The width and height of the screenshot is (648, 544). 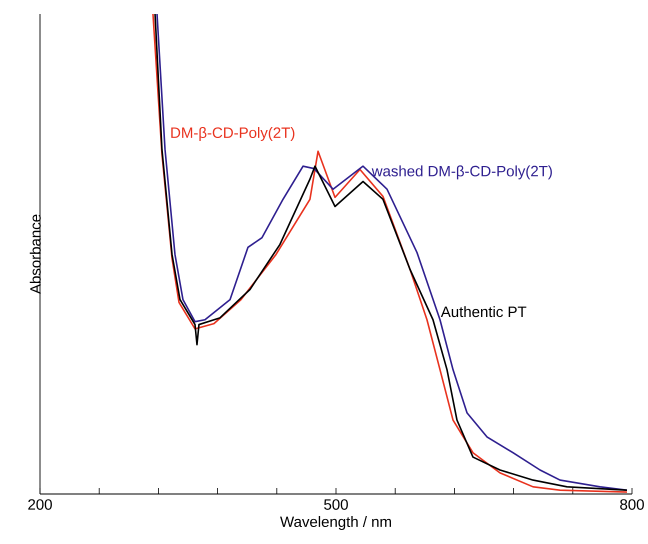 I want to click on x-tick-label: 500, so click(x=336, y=504).